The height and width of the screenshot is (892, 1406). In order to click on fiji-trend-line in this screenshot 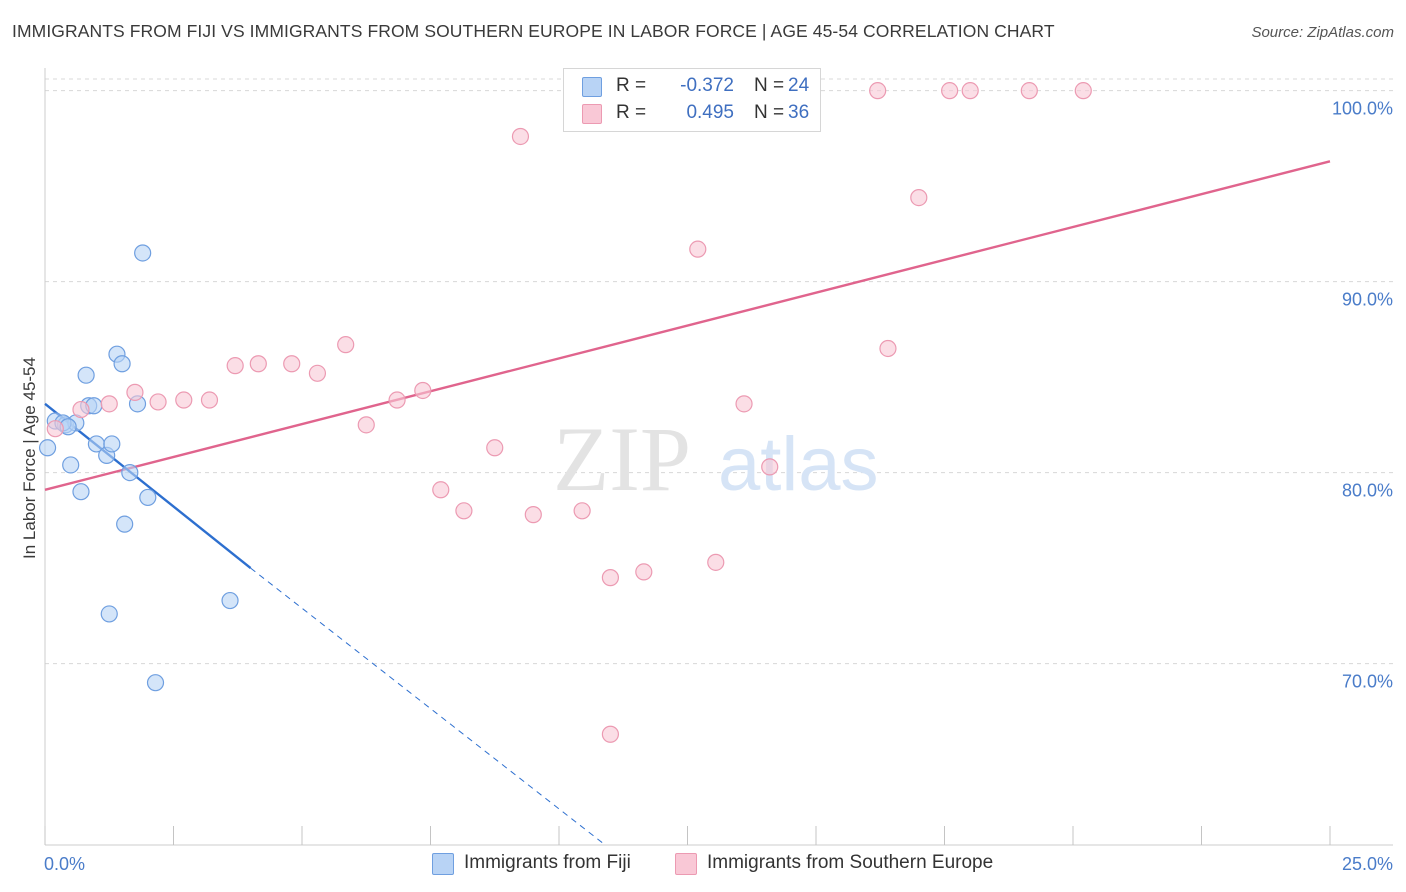, I will do `click(148, 486)`.